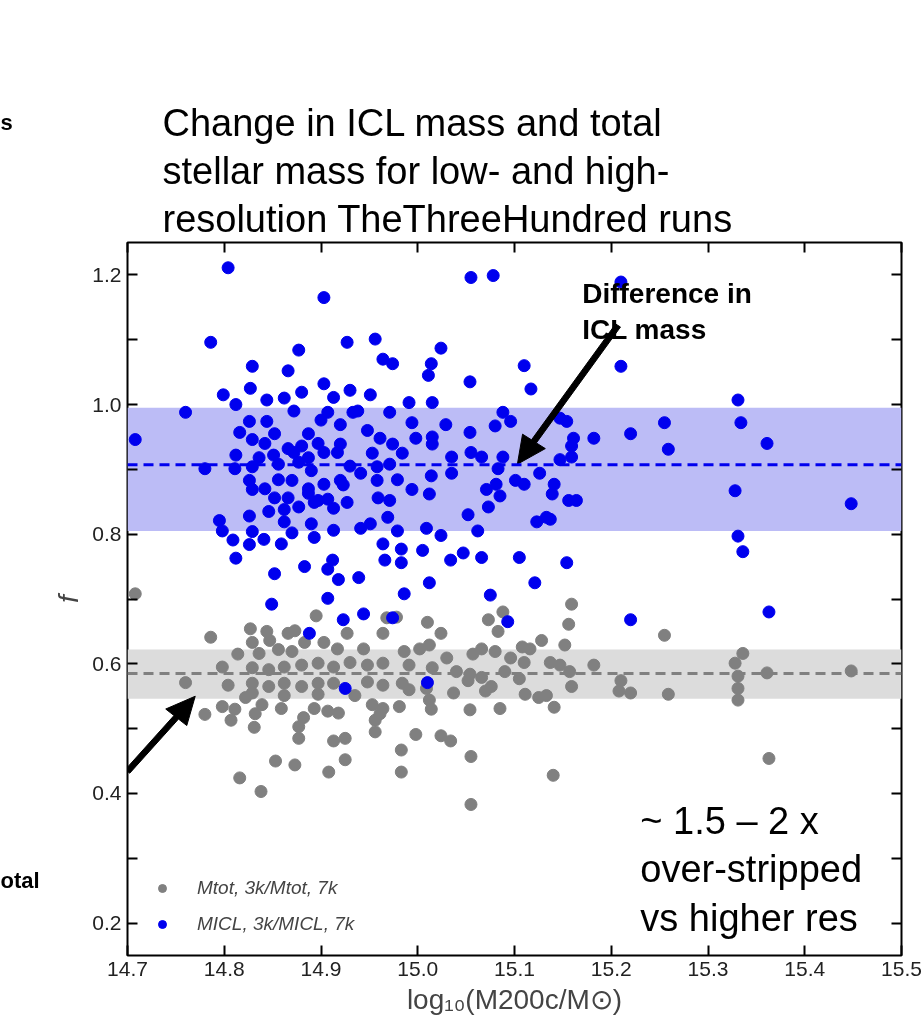 This screenshot has width=923, height=1033. I want to click on y-tick-label: 0.4, so click(107, 793).